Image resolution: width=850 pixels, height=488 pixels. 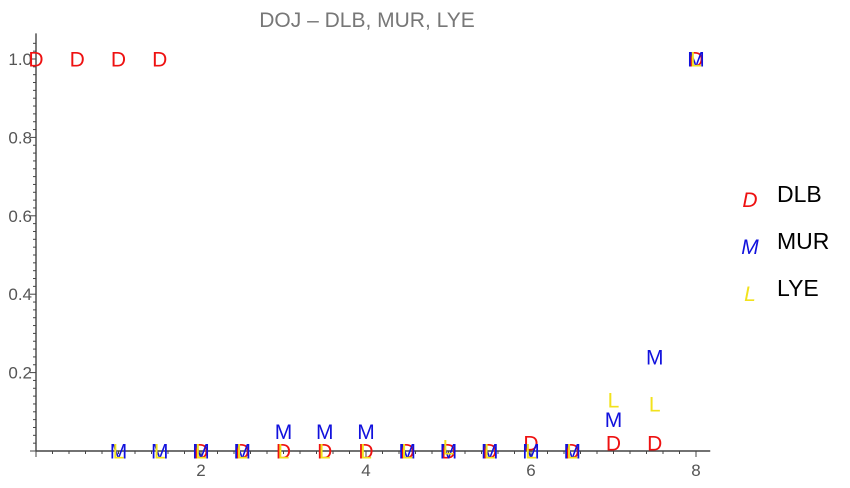 What do you see at coordinates (20, 373) in the screenshot?
I see `y-tick-label: 0.2` at bounding box center [20, 373].